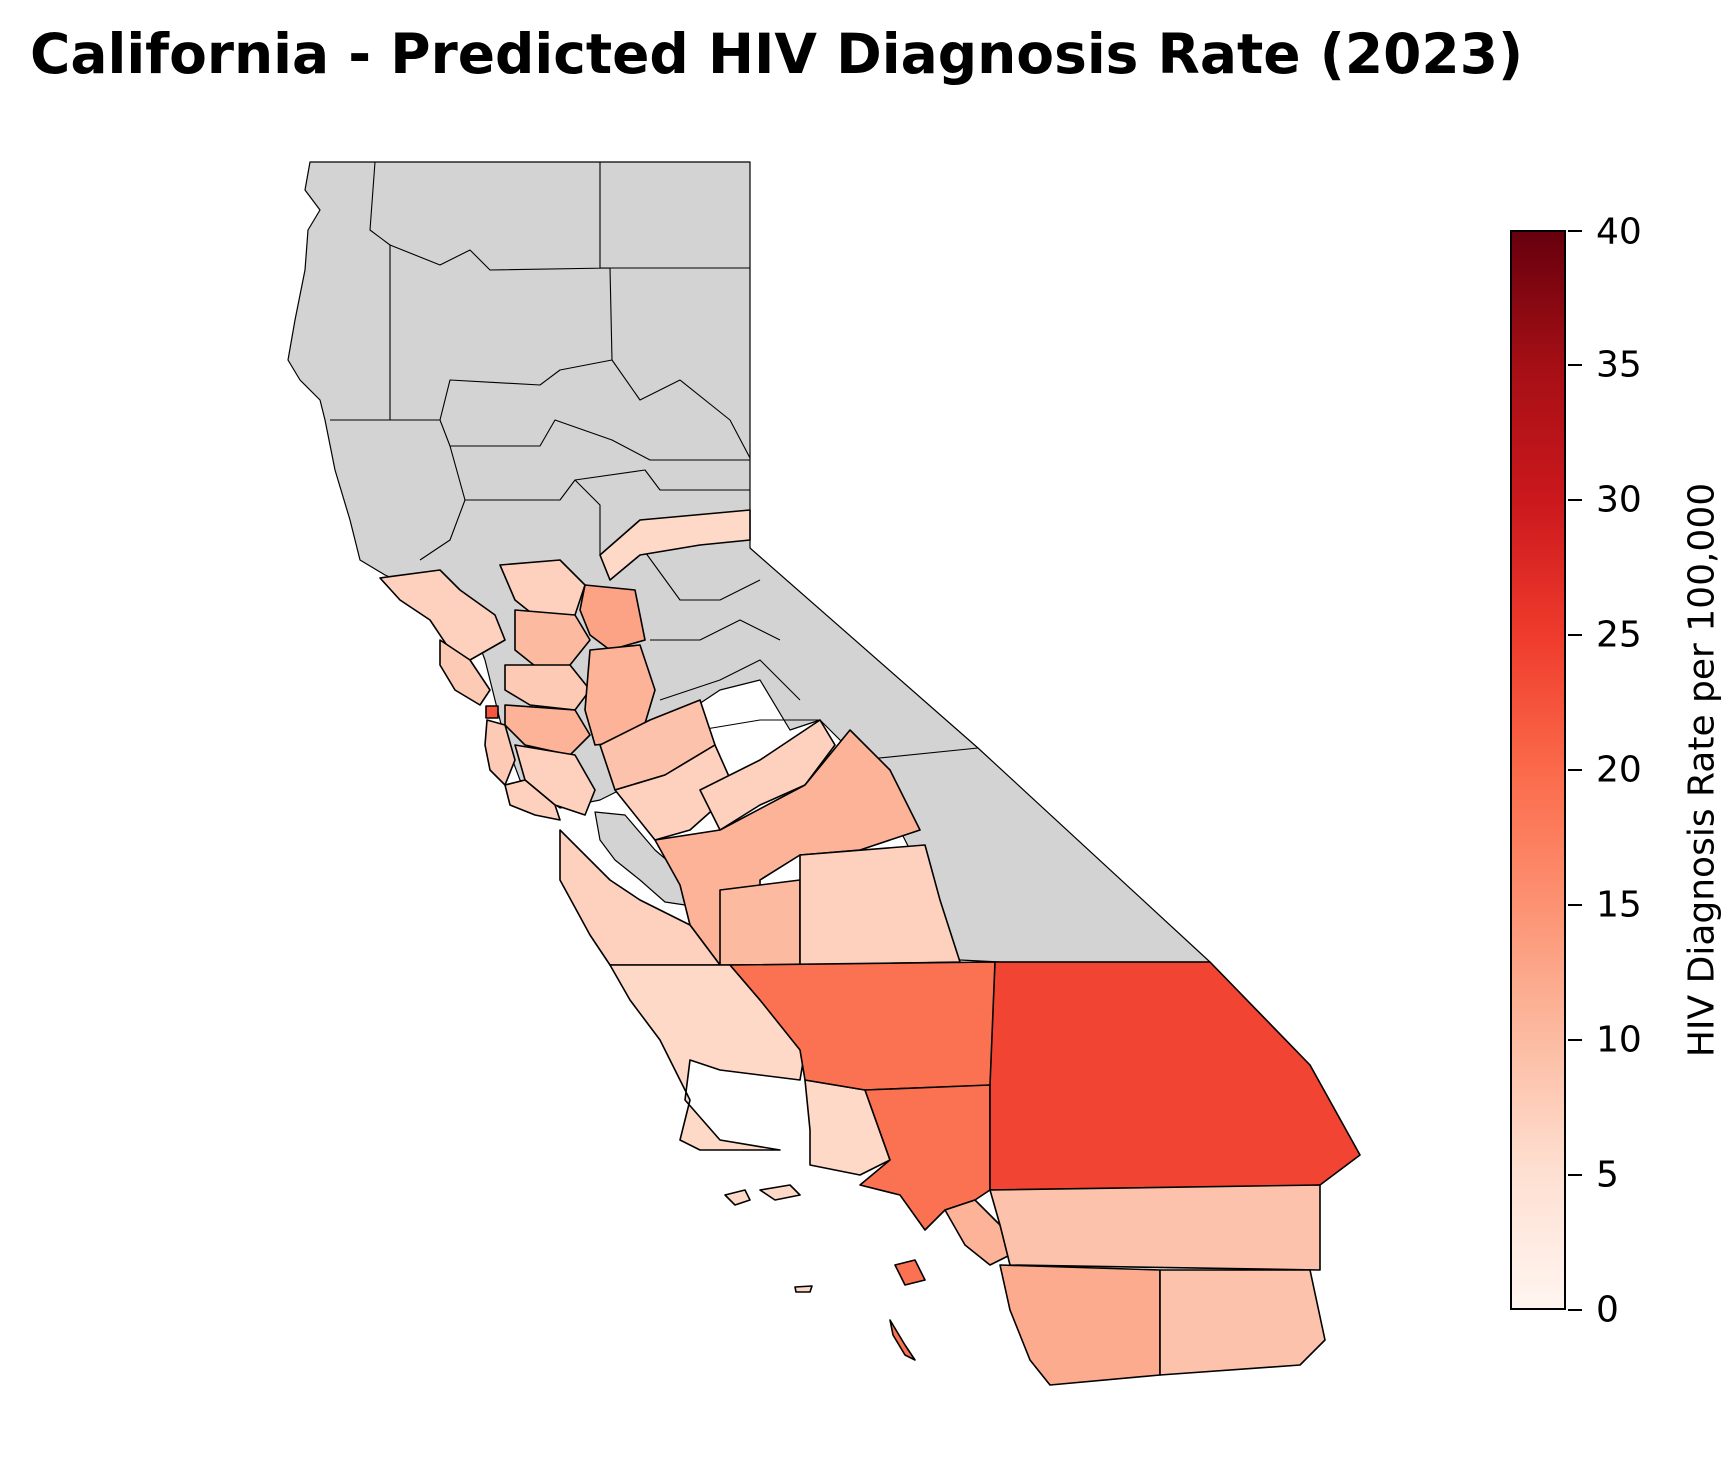 The width and height of the screenshot is (1735, 1469). I want to click on county-sonoma, so click(442, 615).